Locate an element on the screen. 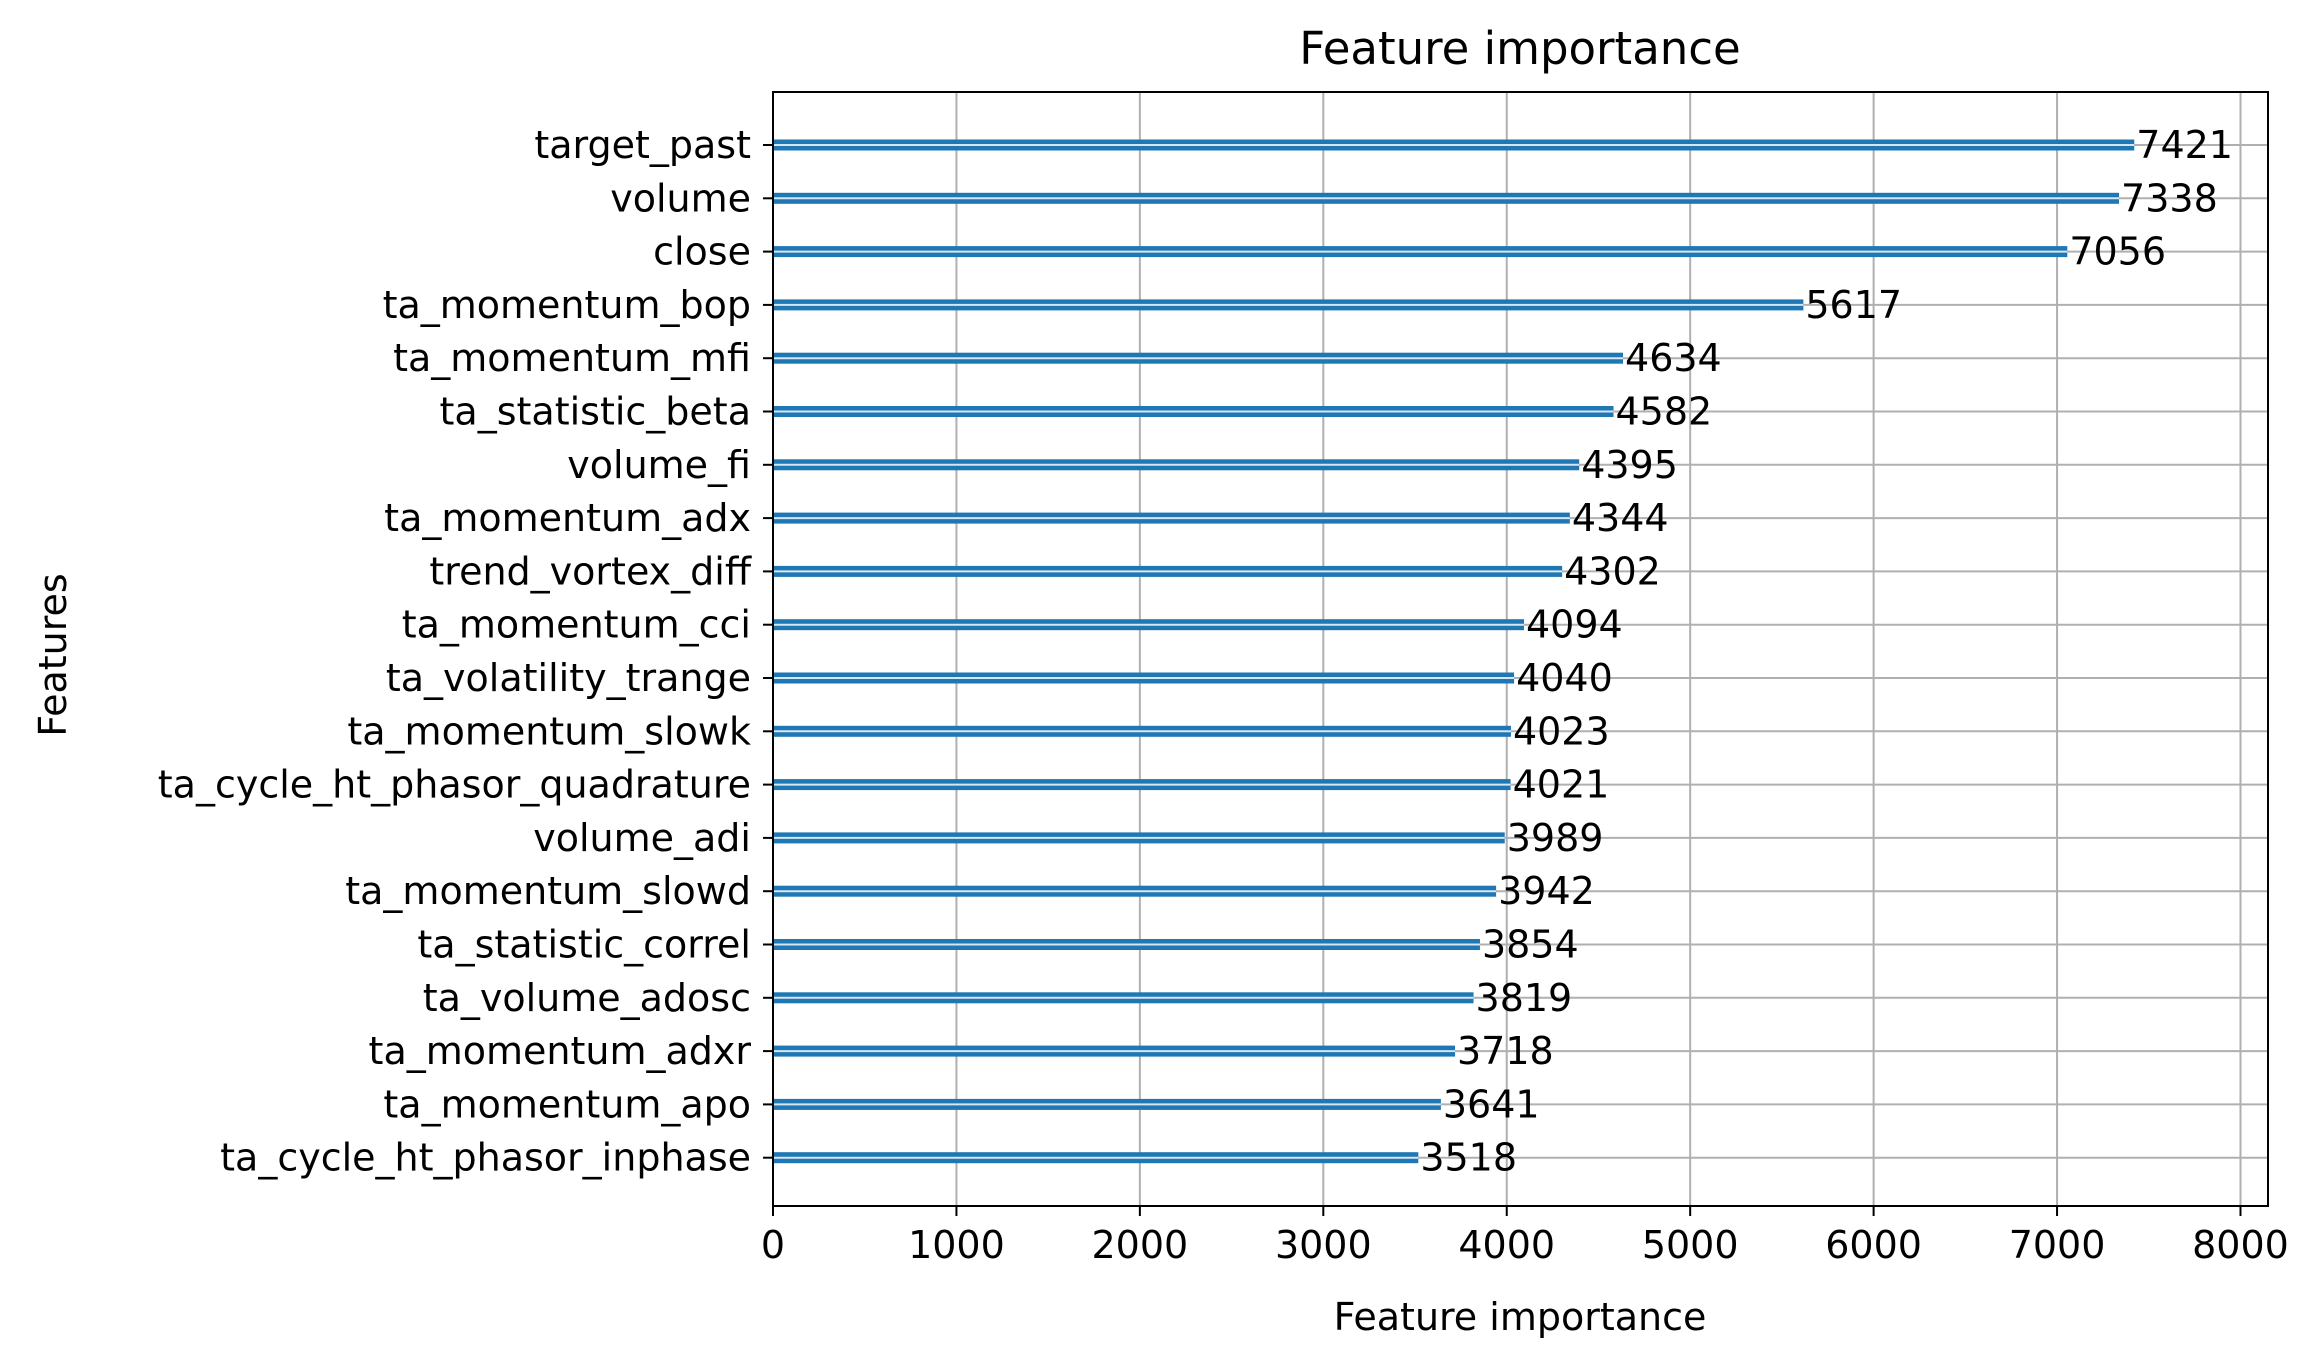 The height and width of the screenshot is (1361, 2310). x-ticks: 0 1000 2000 3000 4000 5000 6000 7000 8000 is located at coordinates (1525, 1236).